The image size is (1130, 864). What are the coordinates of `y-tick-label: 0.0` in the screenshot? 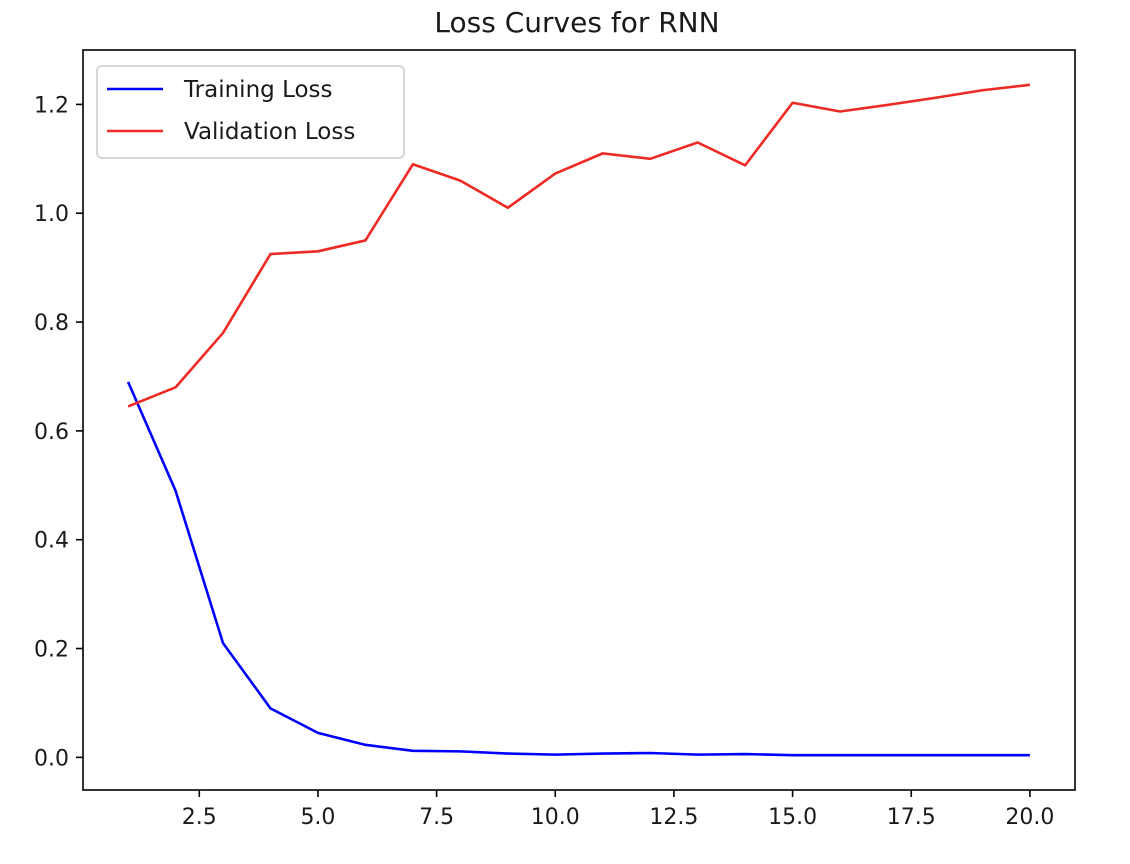 It's located at (51, 758).